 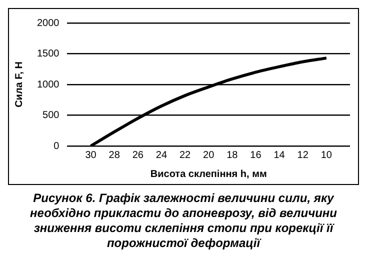 What do you see at coordinates (138, 155) in the screenshot?
I see `x-tick-label: 26` at bounding box center [138, 155].